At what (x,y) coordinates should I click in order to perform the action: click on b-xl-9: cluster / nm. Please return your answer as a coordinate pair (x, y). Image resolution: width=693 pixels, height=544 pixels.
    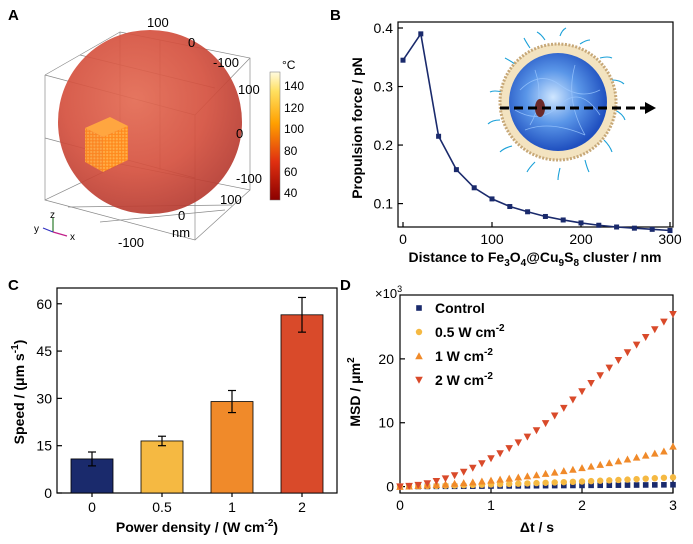
    Looking at the image, I should click on (620, 257).